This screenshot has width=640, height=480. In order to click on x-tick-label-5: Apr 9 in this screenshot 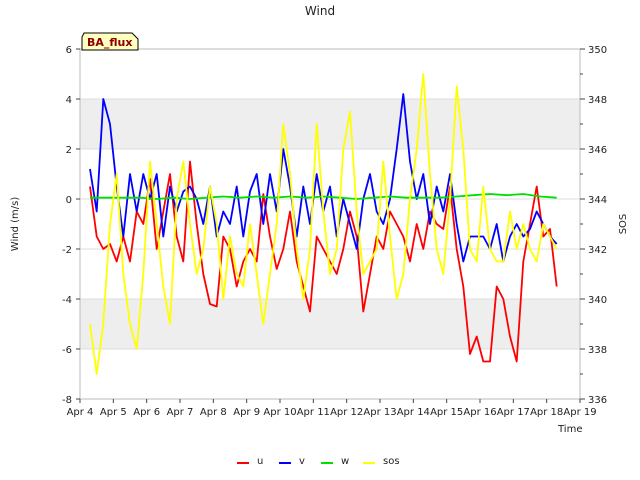, I will do `click(246, 412)`.